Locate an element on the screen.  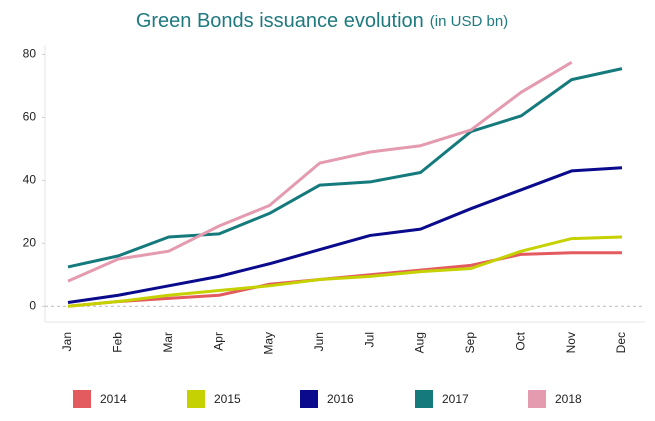
x-tick-label: Oct is located at coordinates (520, 340).